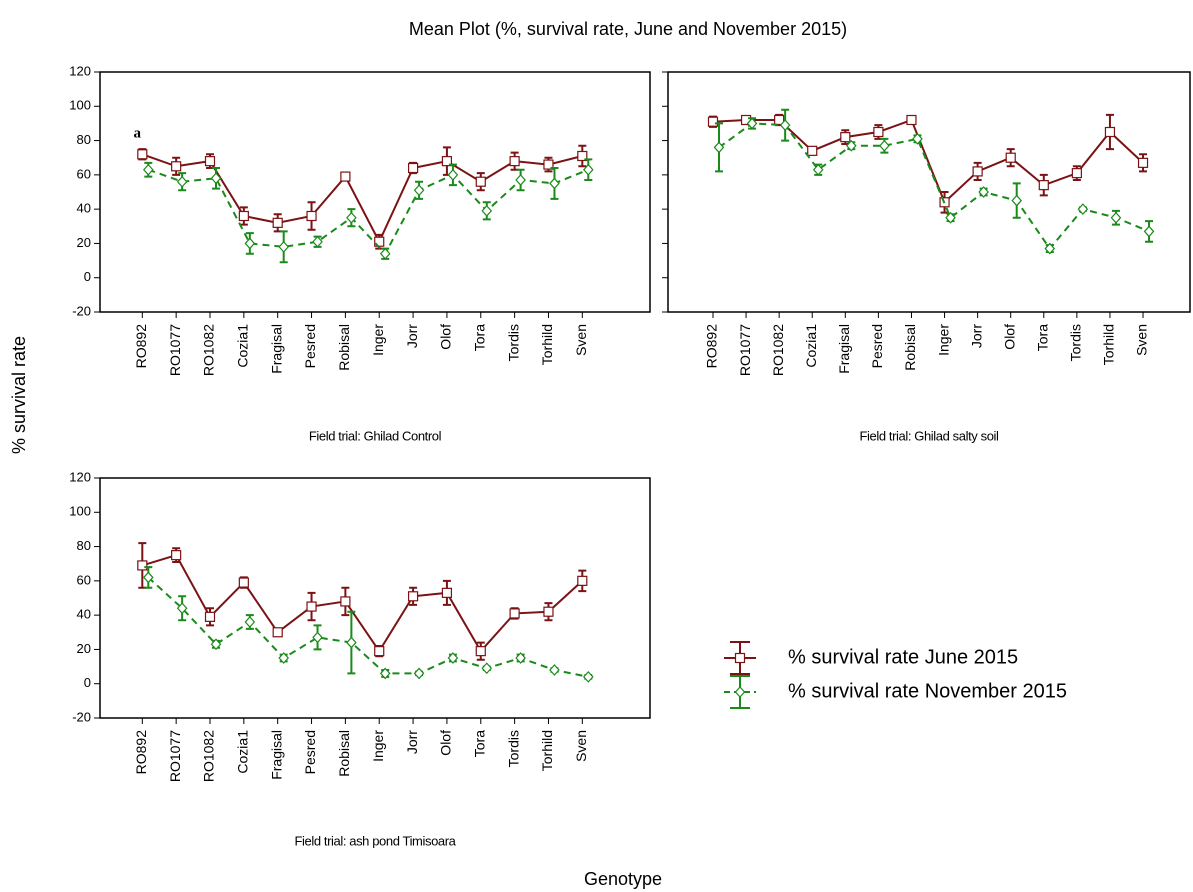 The image size is (1193, 892). Describe the element at coordinates (84, 579) in the screenshot. I see `y-tick-label: 60` at that location.